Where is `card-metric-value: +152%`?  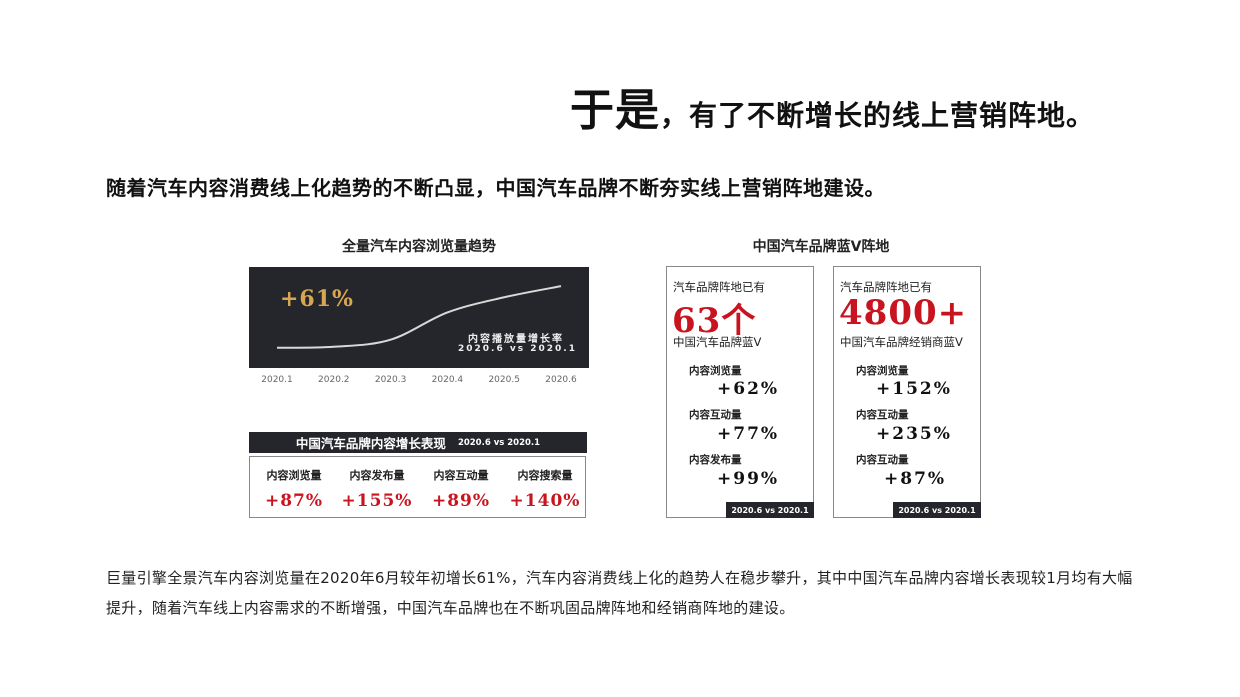
card-metric-value: +152% is located at coordinates (914, 389).